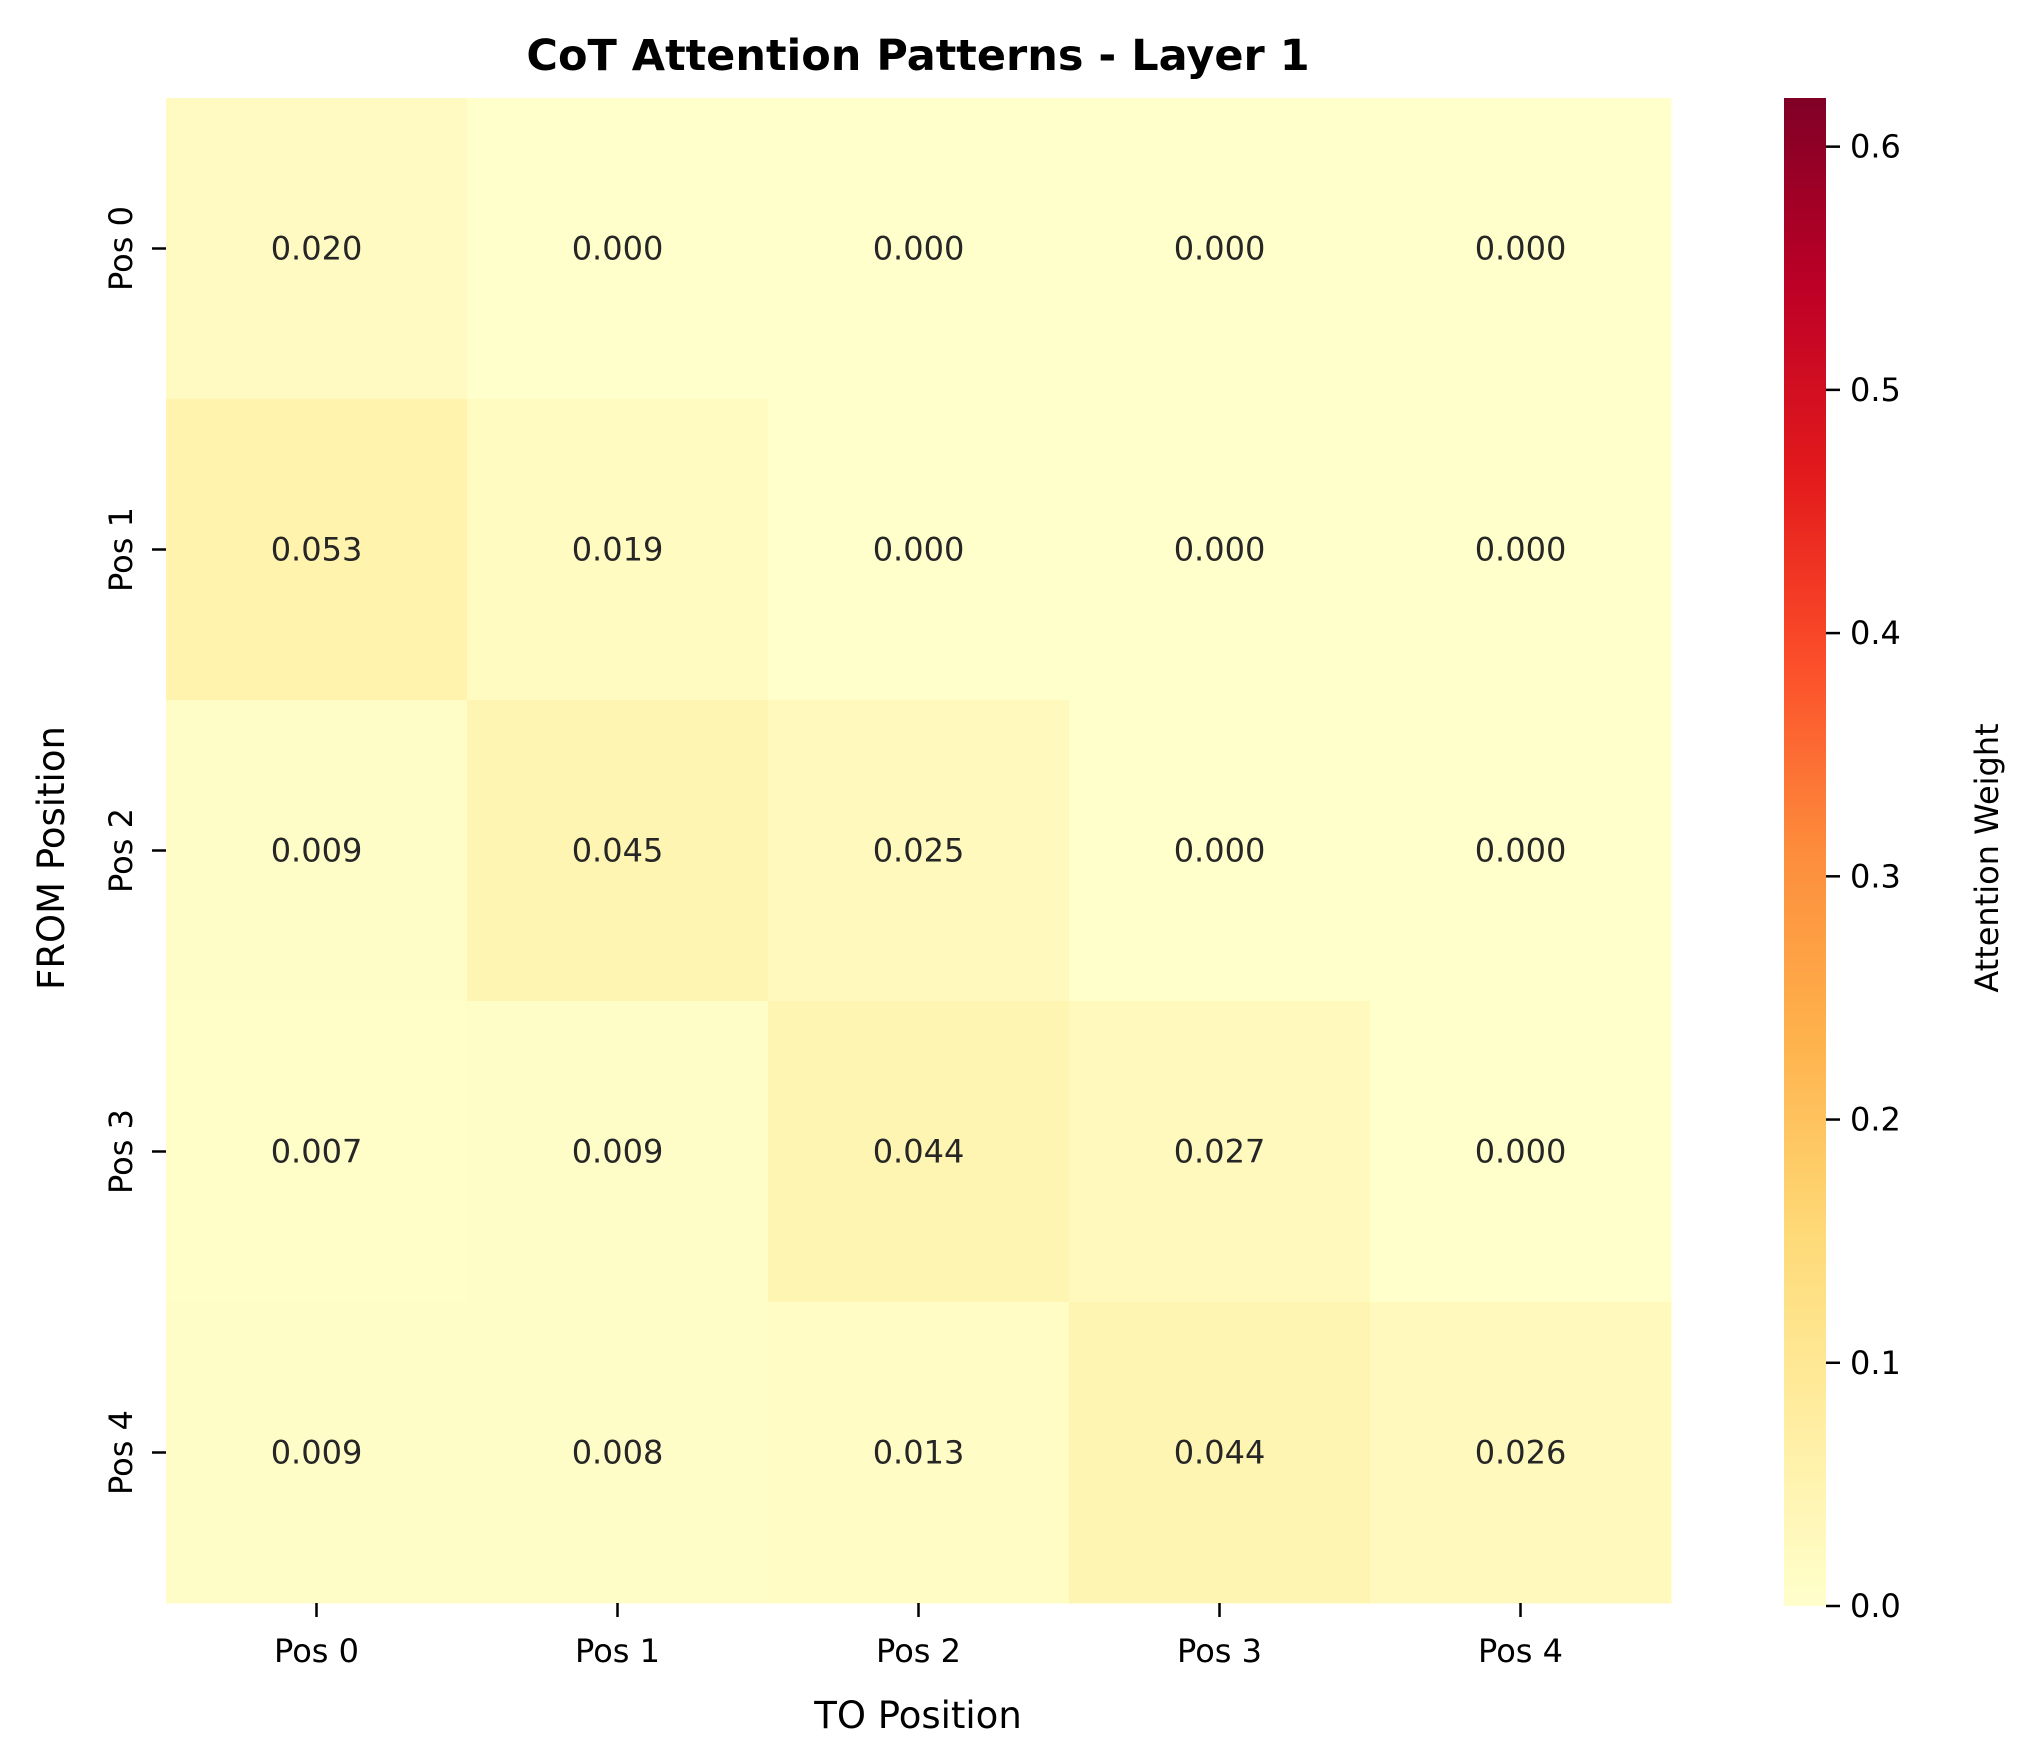 Image resolution: width=2036 pixels, height=1764 pixels. I want to click on heatmap-cell-r3-c4, so click(1521, 1152).